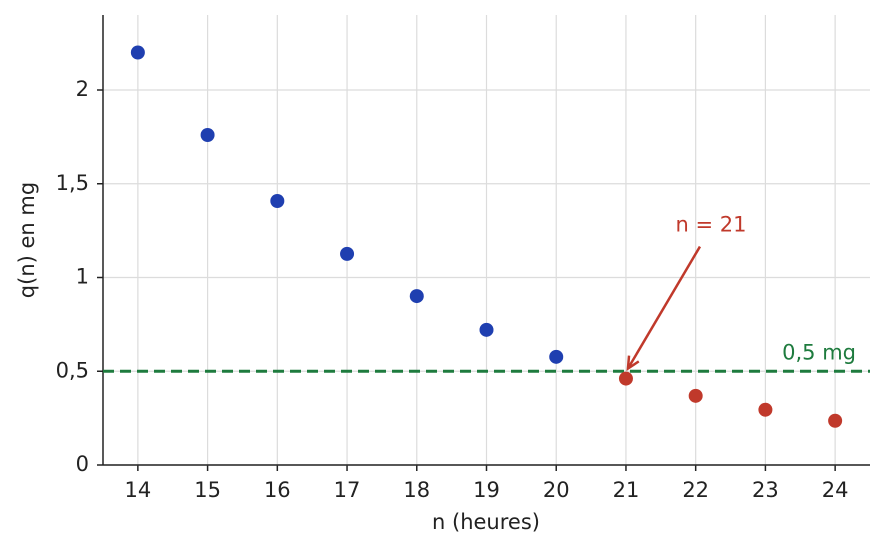 Image resolution: width=885 pixels, height=553 pixels. Describe the element at coordinates (556, 490) in the screenshot. I see `x-tick-label: 20` at that location.